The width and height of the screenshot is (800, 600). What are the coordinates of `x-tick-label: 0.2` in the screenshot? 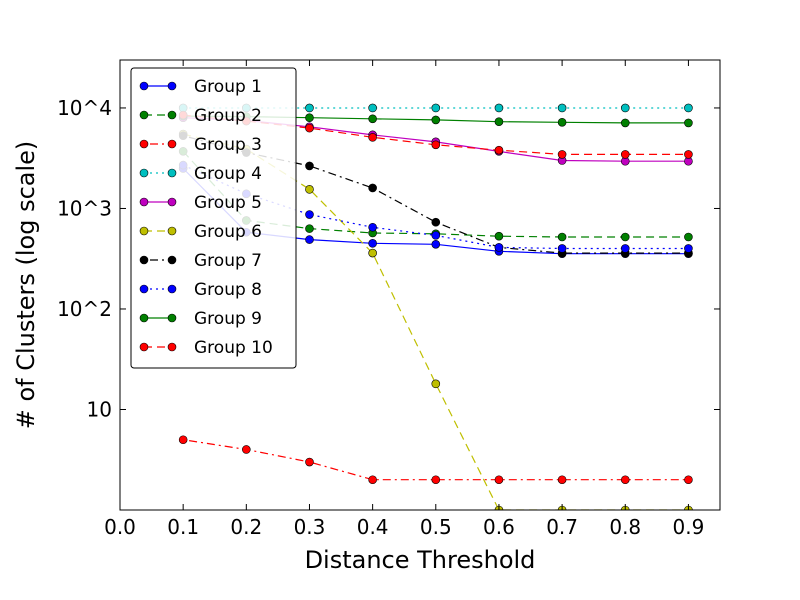 It's located at (246, 527).